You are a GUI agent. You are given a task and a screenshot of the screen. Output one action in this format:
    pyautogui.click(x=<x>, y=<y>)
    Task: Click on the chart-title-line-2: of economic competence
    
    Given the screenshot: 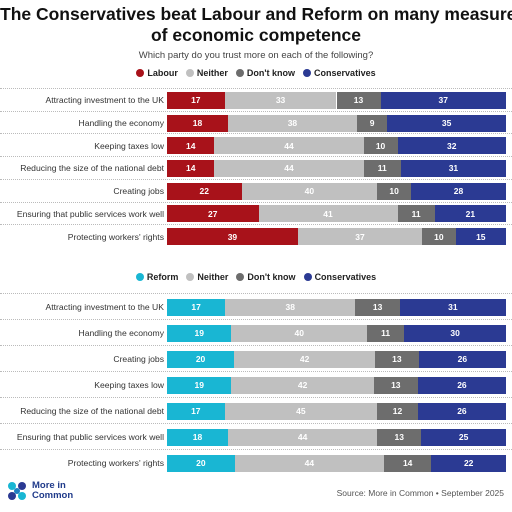 What is the action you would take?
    pyautogui.click(x=256, y=35)
    